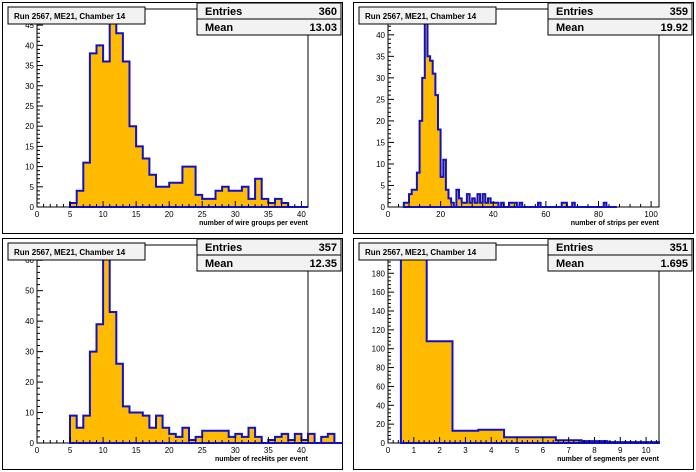  Describe the element at coordinates (379, 273) in the screenshot. I see `y-tick-label: 180` at that location.